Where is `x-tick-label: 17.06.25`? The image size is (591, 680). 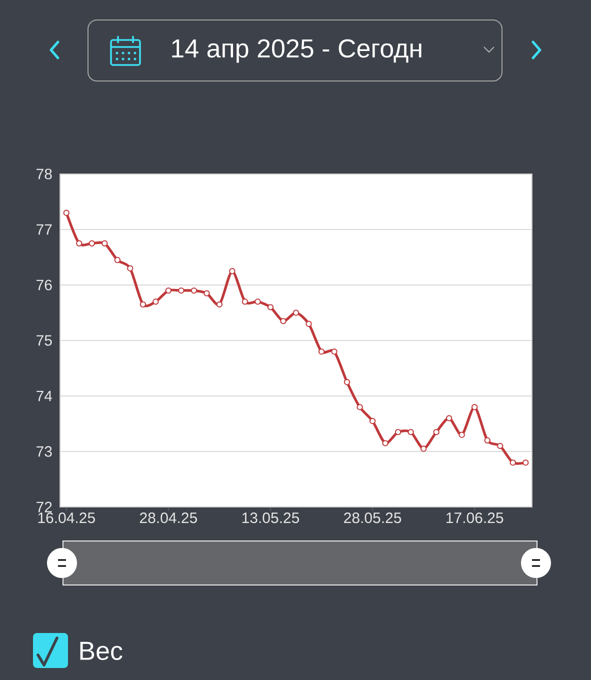 x-tick-label: 17.06.25 is located at coordinates (475, 518).